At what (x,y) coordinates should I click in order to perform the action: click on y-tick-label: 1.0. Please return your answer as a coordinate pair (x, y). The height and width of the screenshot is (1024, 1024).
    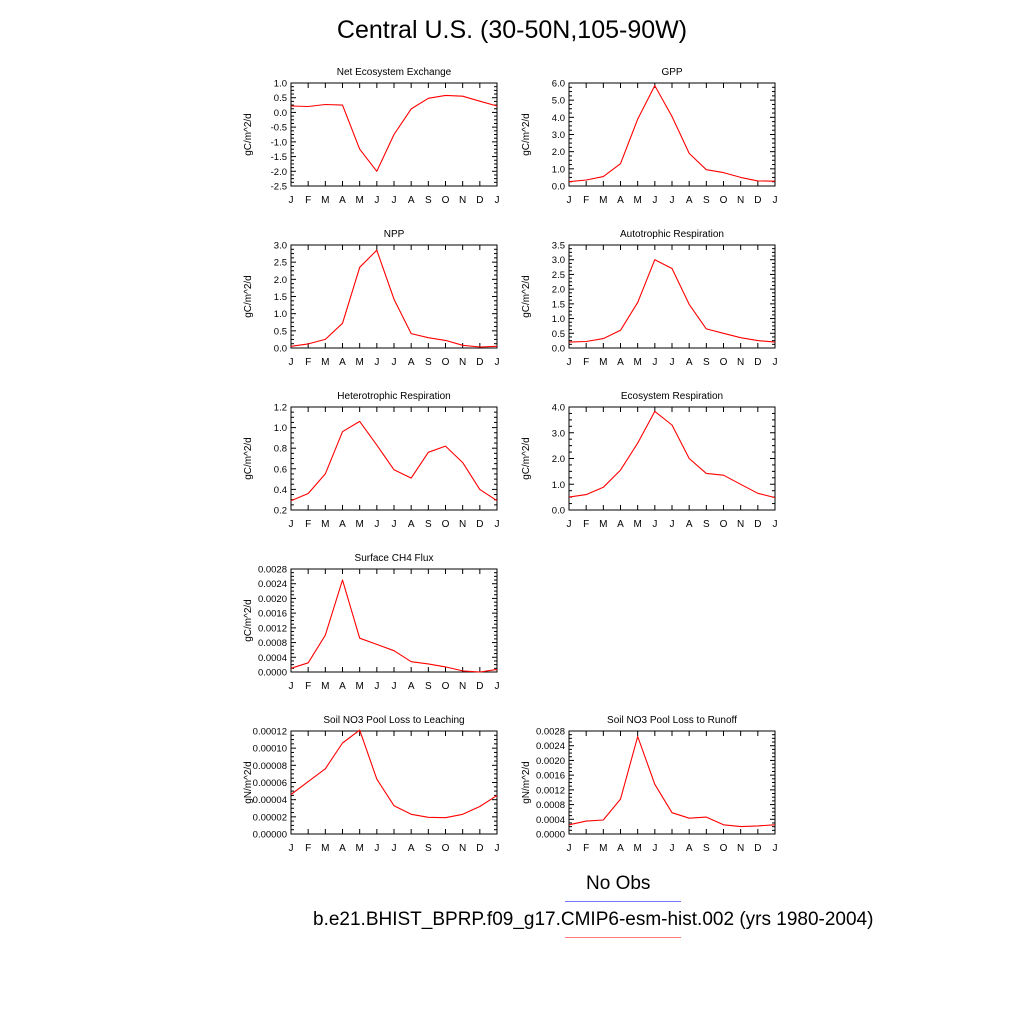
    Looking at the image, I should click on (558, 169).